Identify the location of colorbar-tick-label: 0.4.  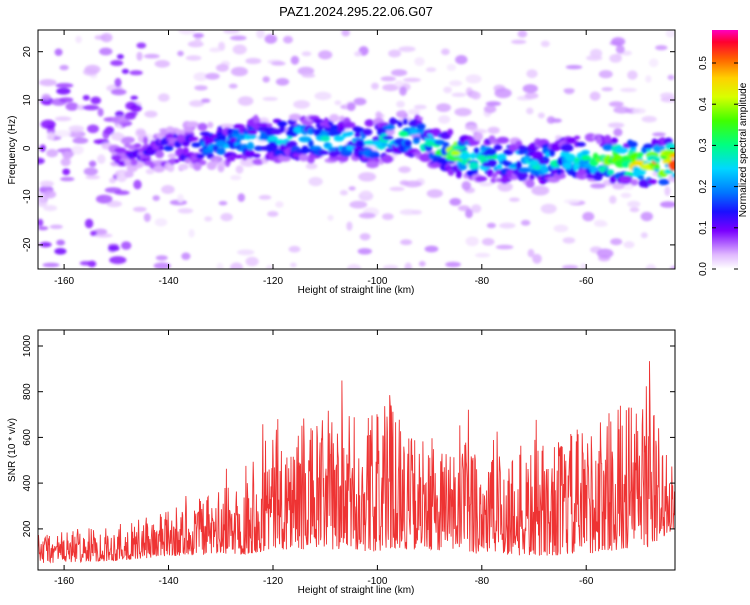
(703, 104).